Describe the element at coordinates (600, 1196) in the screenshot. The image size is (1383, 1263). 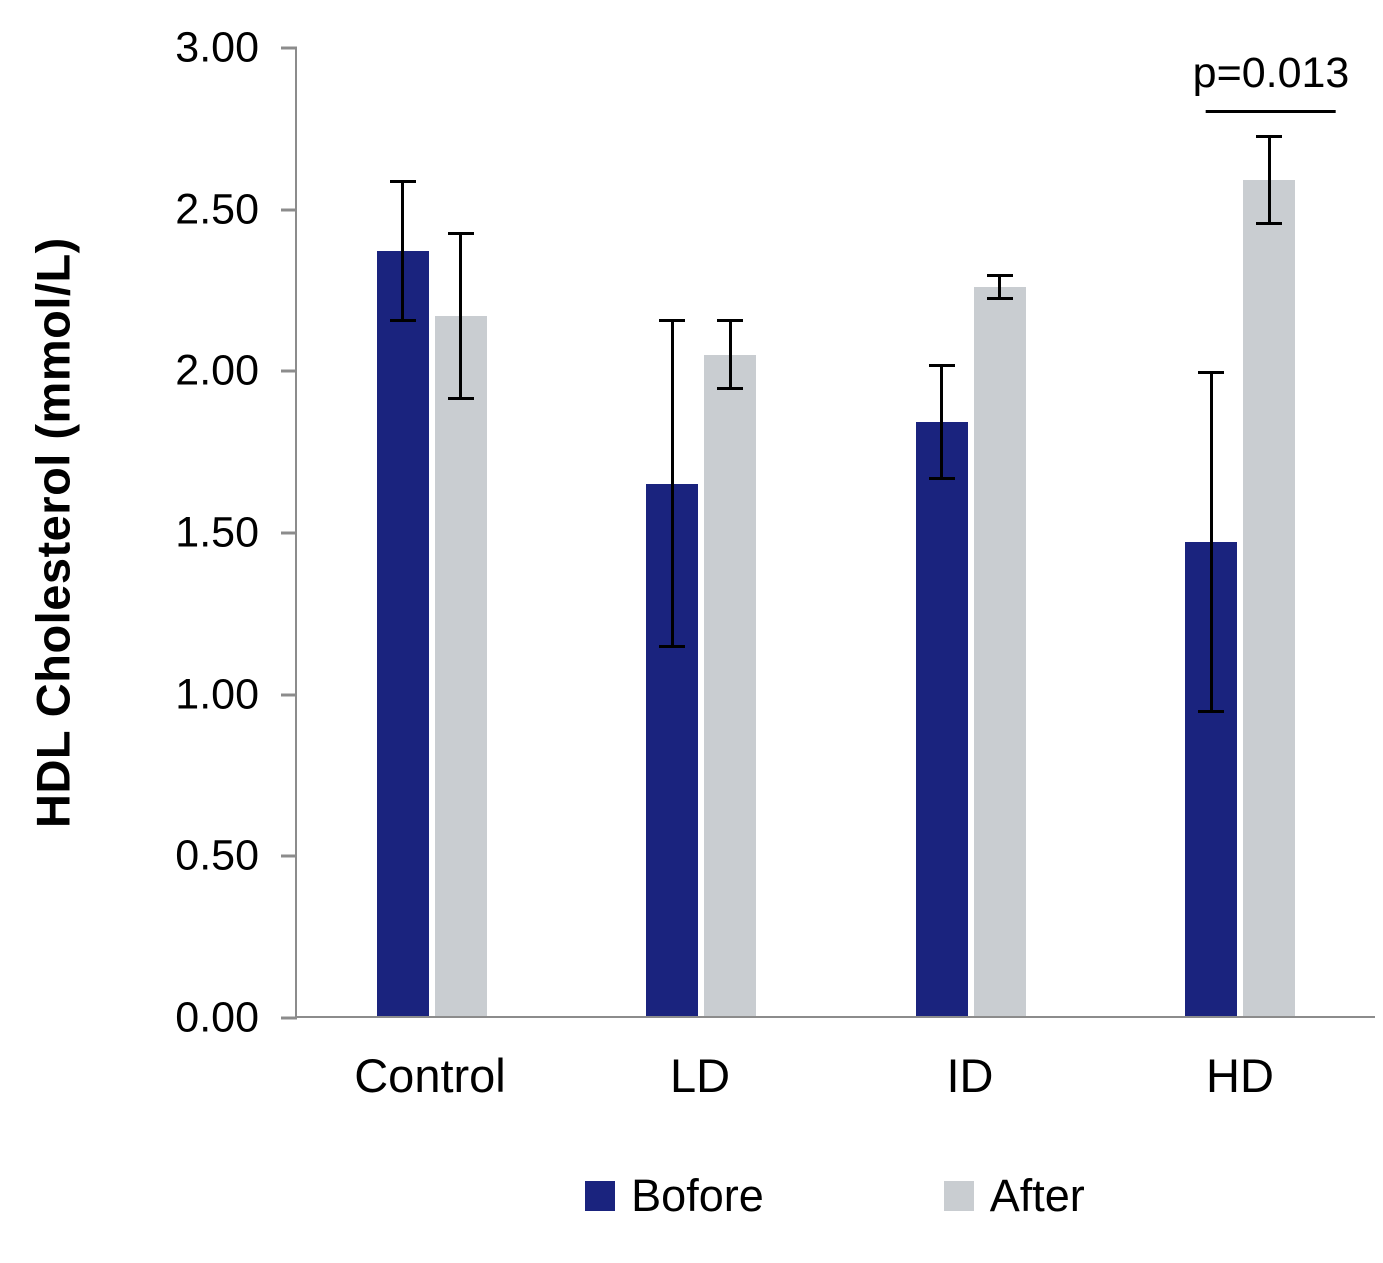
I see `legend-swatch-before` at that location.